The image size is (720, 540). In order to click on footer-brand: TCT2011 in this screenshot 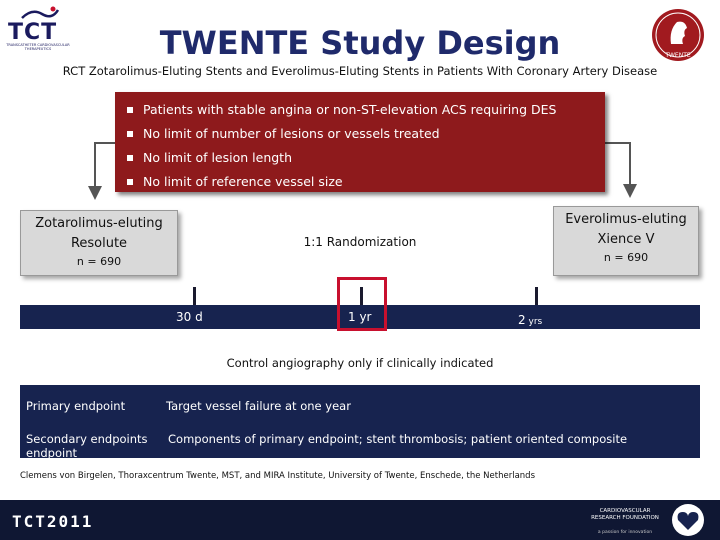, I will do `click(53, 521)`.